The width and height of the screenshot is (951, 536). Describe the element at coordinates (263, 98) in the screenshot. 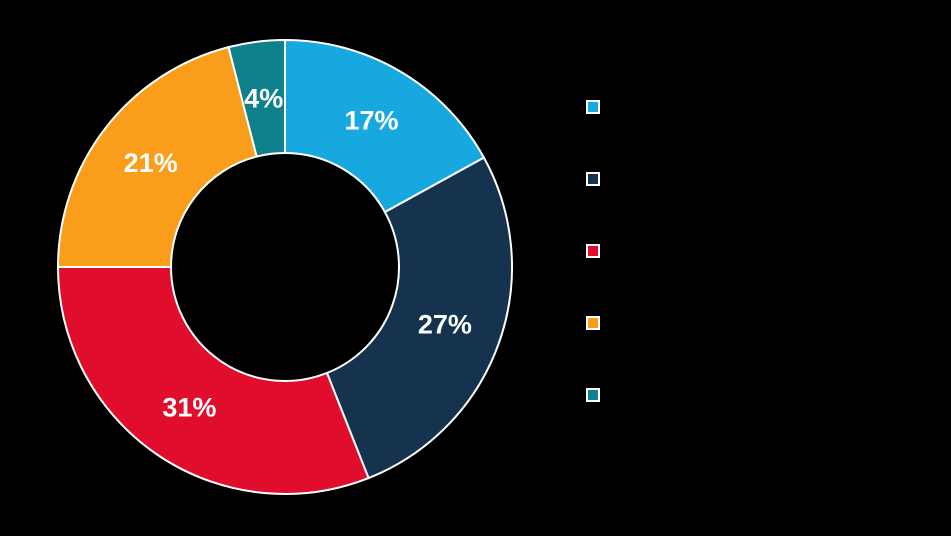

I see `slice-value-label-5: 4%` at that location.